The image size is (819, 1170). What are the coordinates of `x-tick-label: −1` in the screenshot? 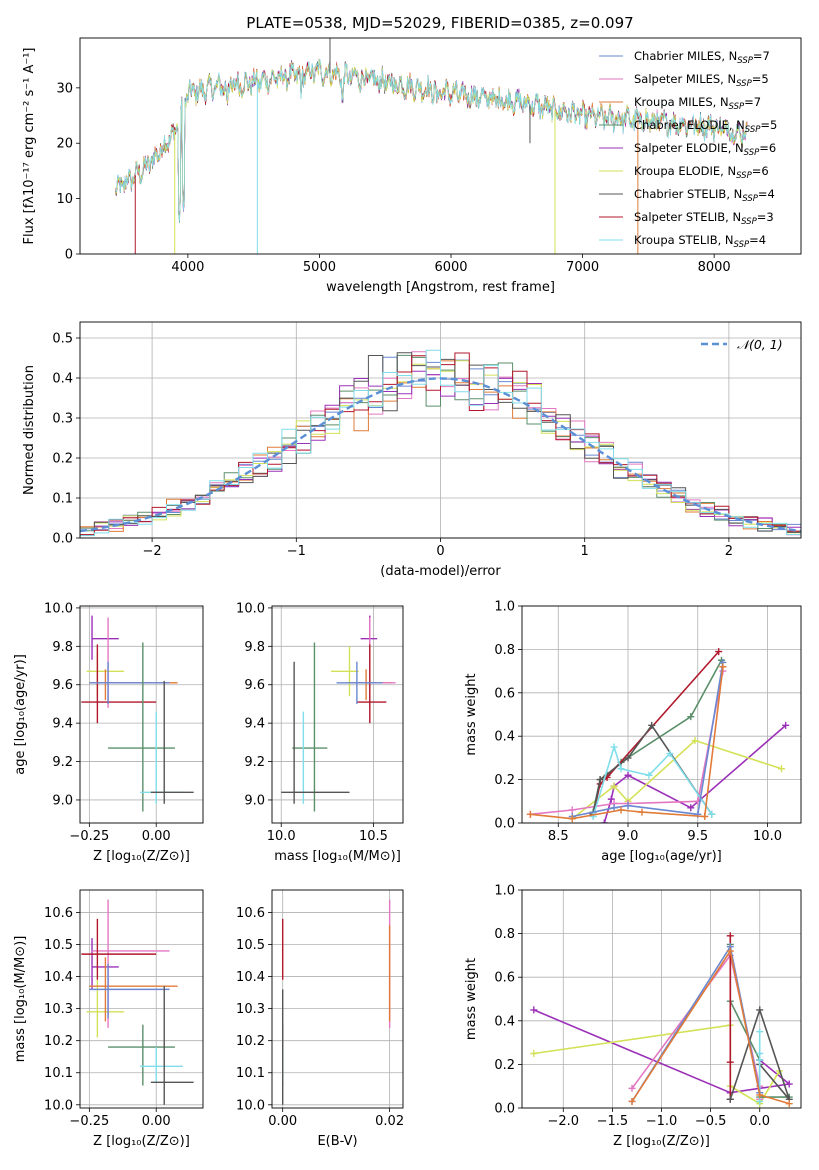 It's located at (296, 551).